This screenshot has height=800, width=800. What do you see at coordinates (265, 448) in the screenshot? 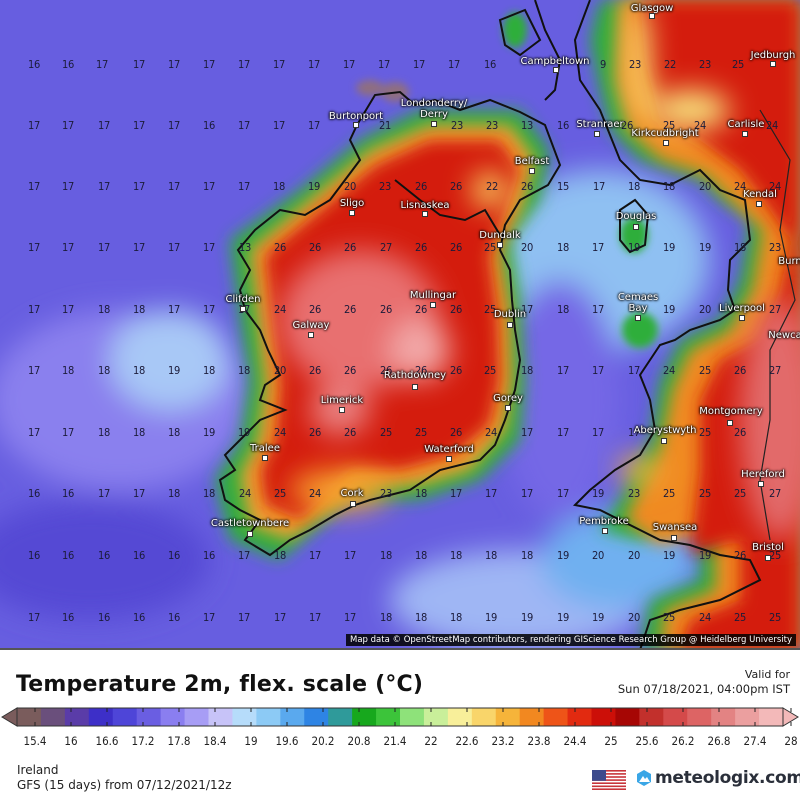
I see `city-label: Tralee` at bounding box center [265, 448].